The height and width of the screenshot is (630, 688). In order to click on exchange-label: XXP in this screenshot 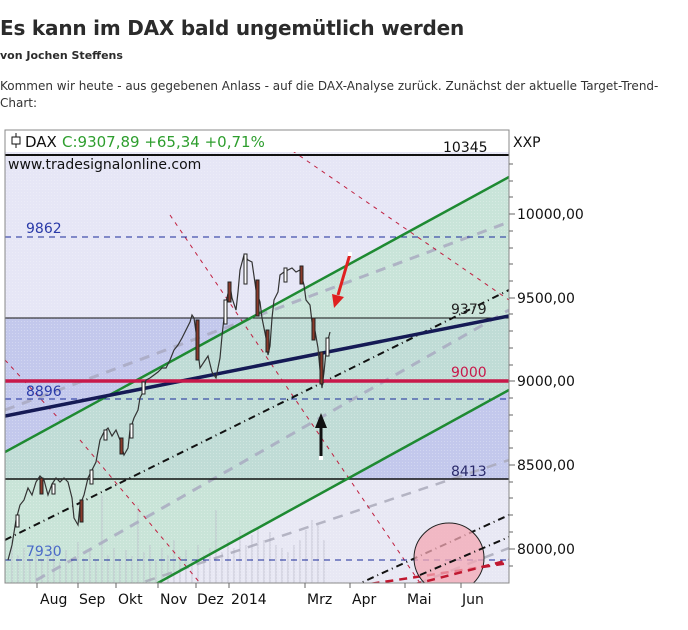, I will do `click(527, 143)`.